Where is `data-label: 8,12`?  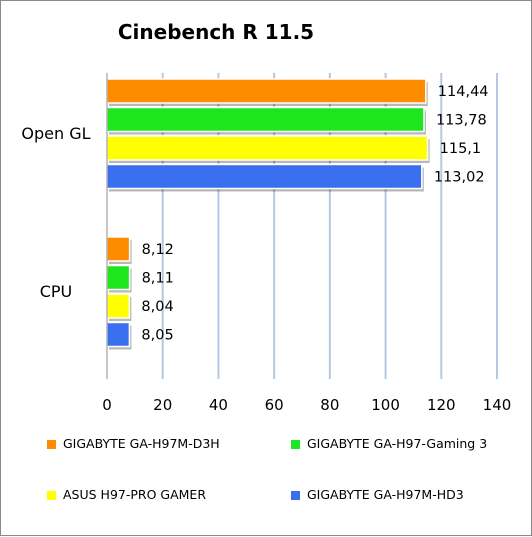
data-label: 8,12 is located at coordinates (158, 250).